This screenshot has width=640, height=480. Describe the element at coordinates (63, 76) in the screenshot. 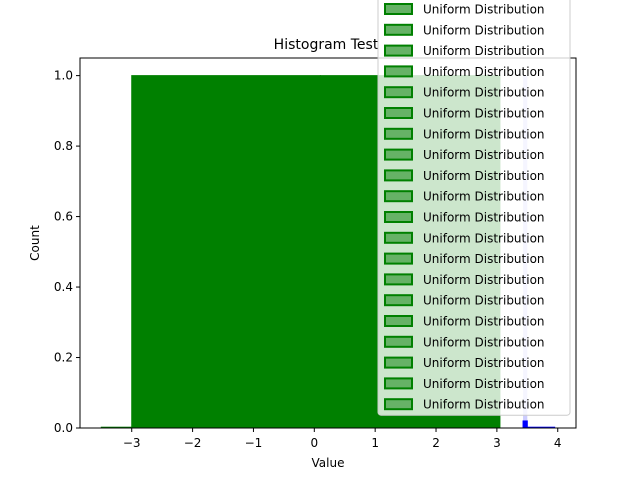

I see `y-tick-label: 1.0` at that location.